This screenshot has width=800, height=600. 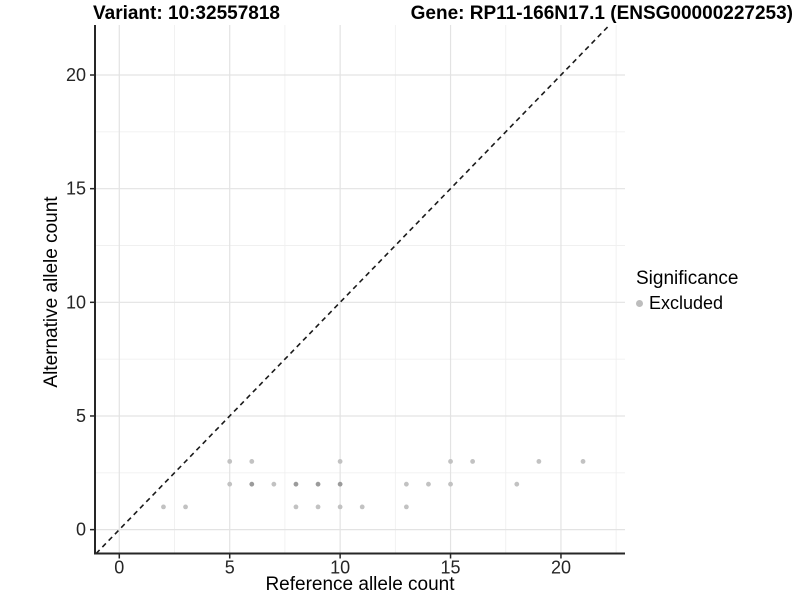 What do you see at coordinates (687, 291) in the screenshot?
I see `legend: Significance Excluded` at bounding box center [687, 291].